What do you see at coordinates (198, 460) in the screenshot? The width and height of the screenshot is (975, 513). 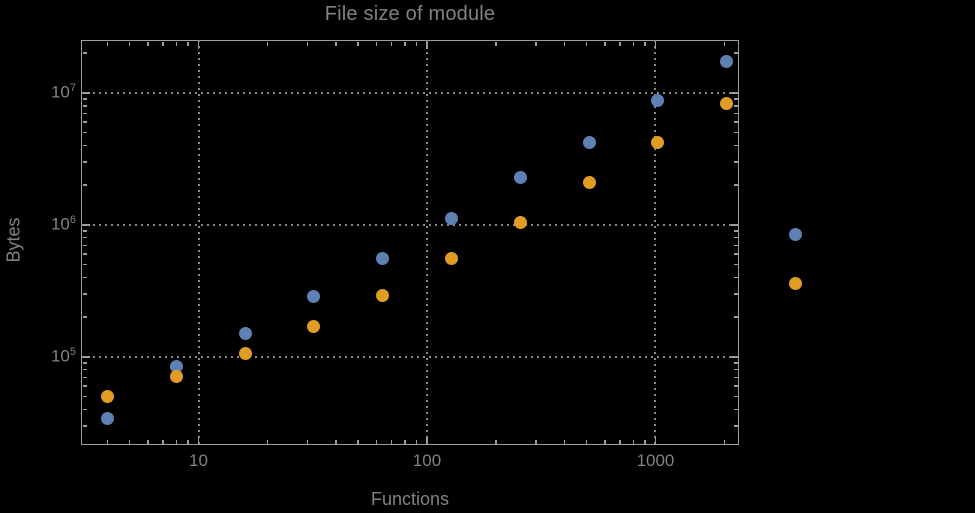 I see `x-tick-label: 10` at bounding box center [198, 460].